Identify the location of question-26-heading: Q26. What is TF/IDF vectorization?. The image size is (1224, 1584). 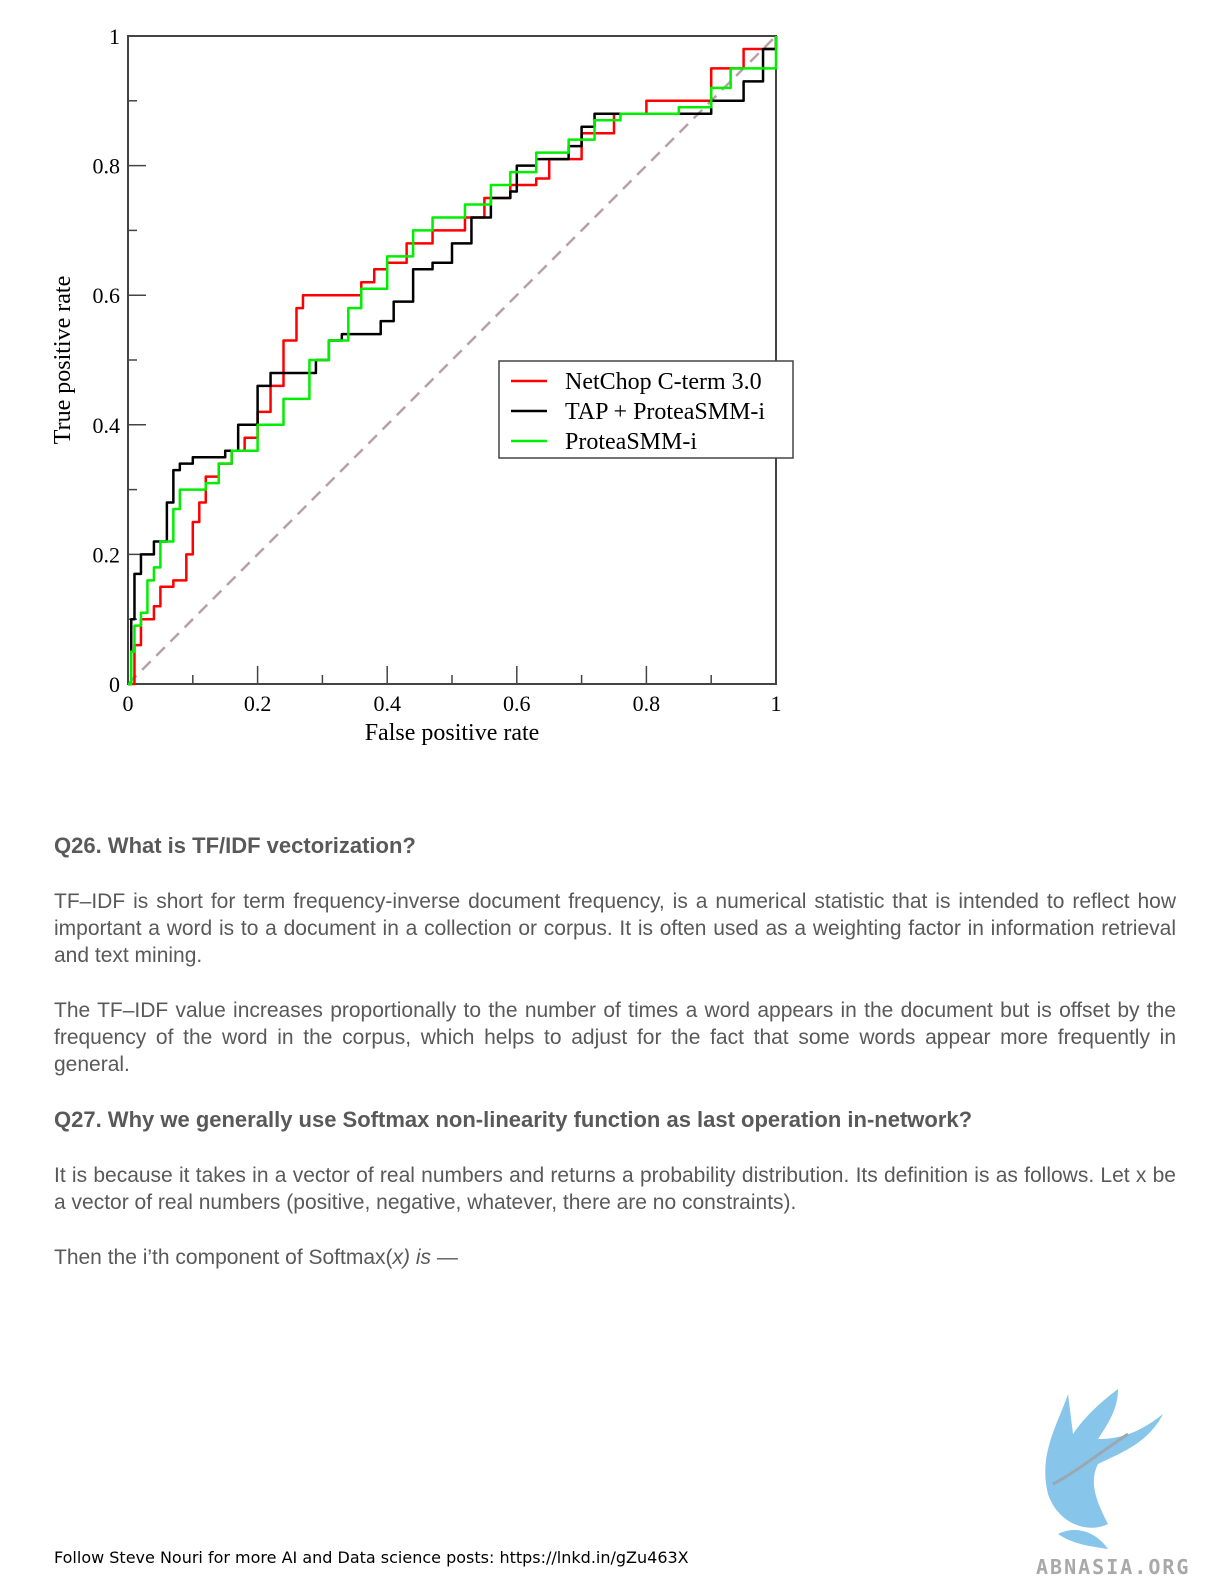
(235, 845).